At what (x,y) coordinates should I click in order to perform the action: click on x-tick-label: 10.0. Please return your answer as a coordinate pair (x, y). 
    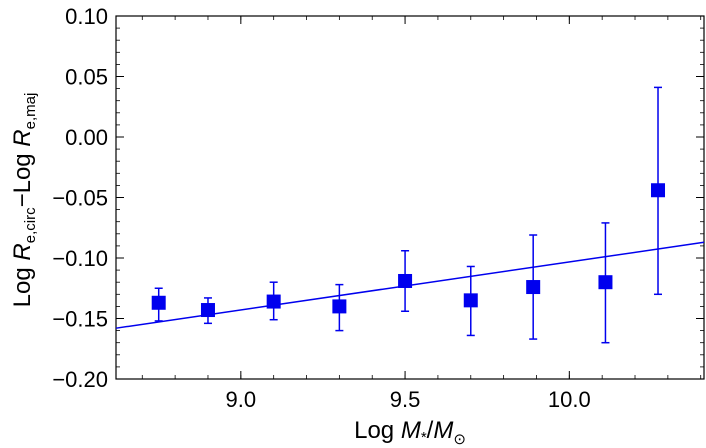
    Looking at the image, I should click on (569, 399).